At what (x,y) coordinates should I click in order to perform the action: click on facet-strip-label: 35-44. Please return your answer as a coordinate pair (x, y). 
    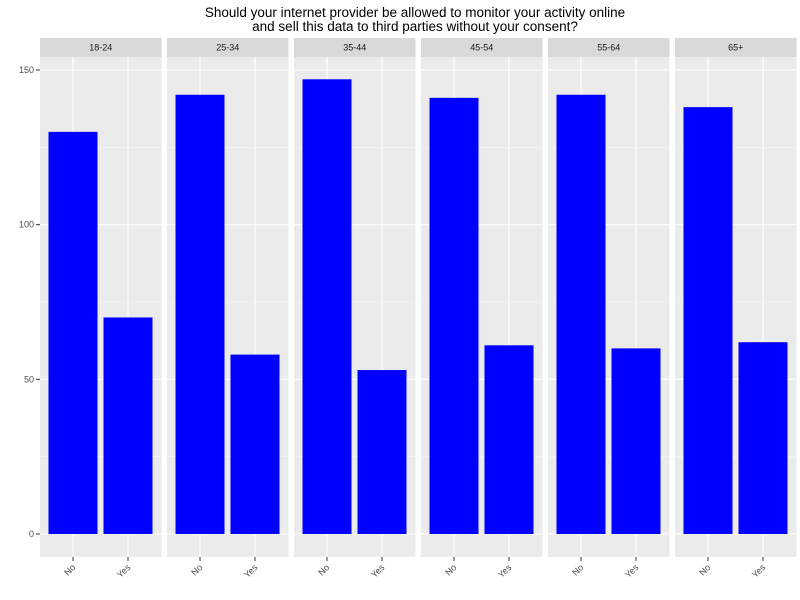
    Looking at the image, I should click on (354, 48).